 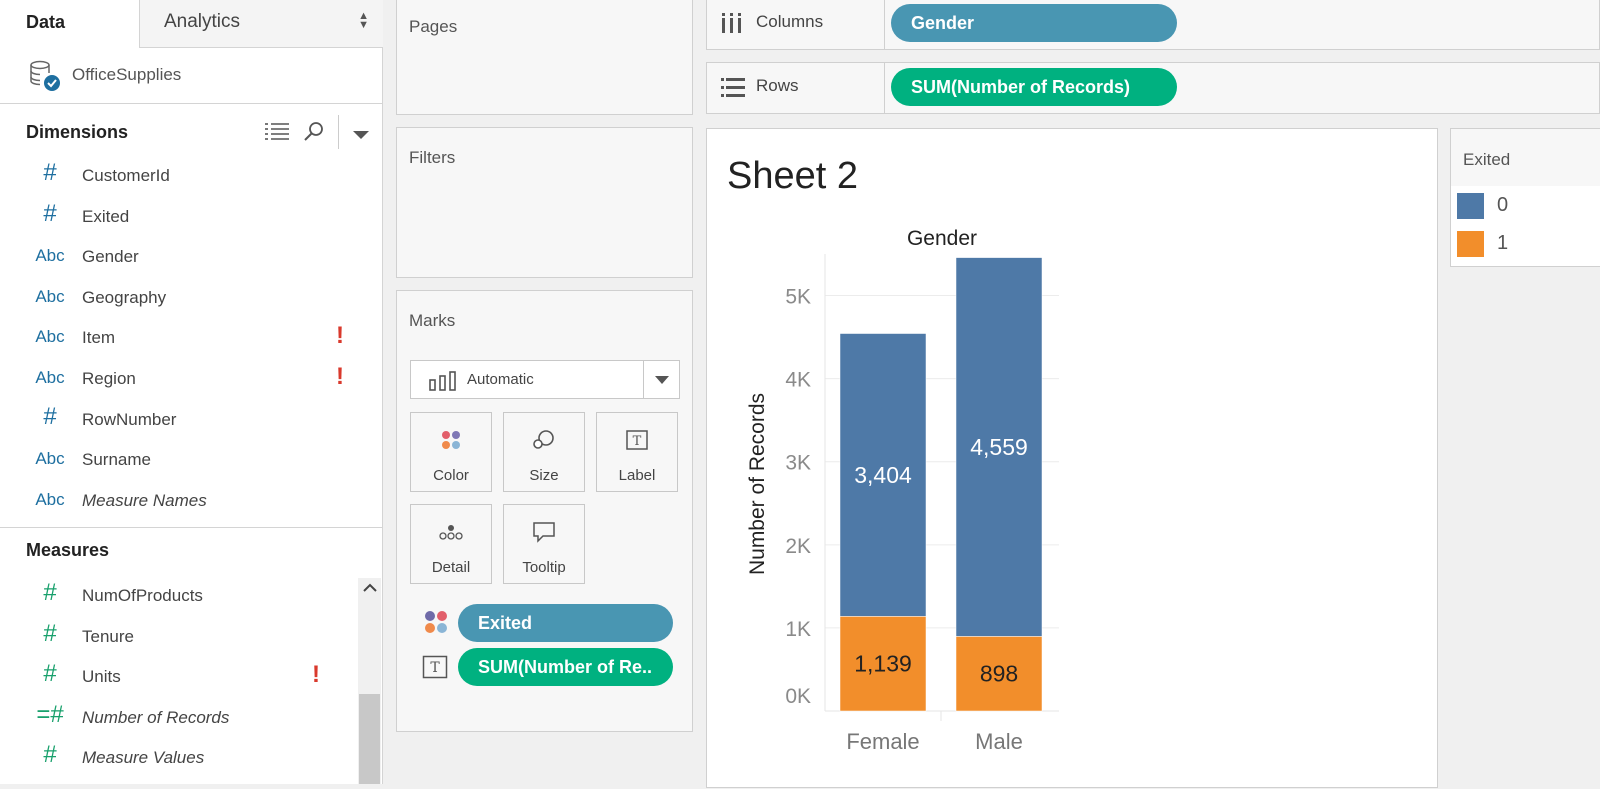 I want to click on field-item: Abc Measure Names, so click(x=180, y=501).